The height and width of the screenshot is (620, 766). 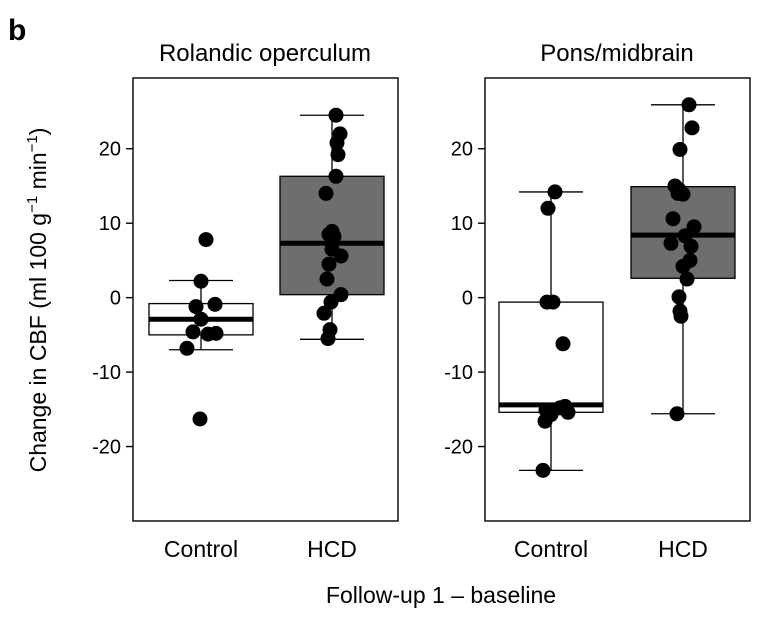 I want to click on x-axis-label: Follow-up 1 – baseline, so click(x=441, y=595).